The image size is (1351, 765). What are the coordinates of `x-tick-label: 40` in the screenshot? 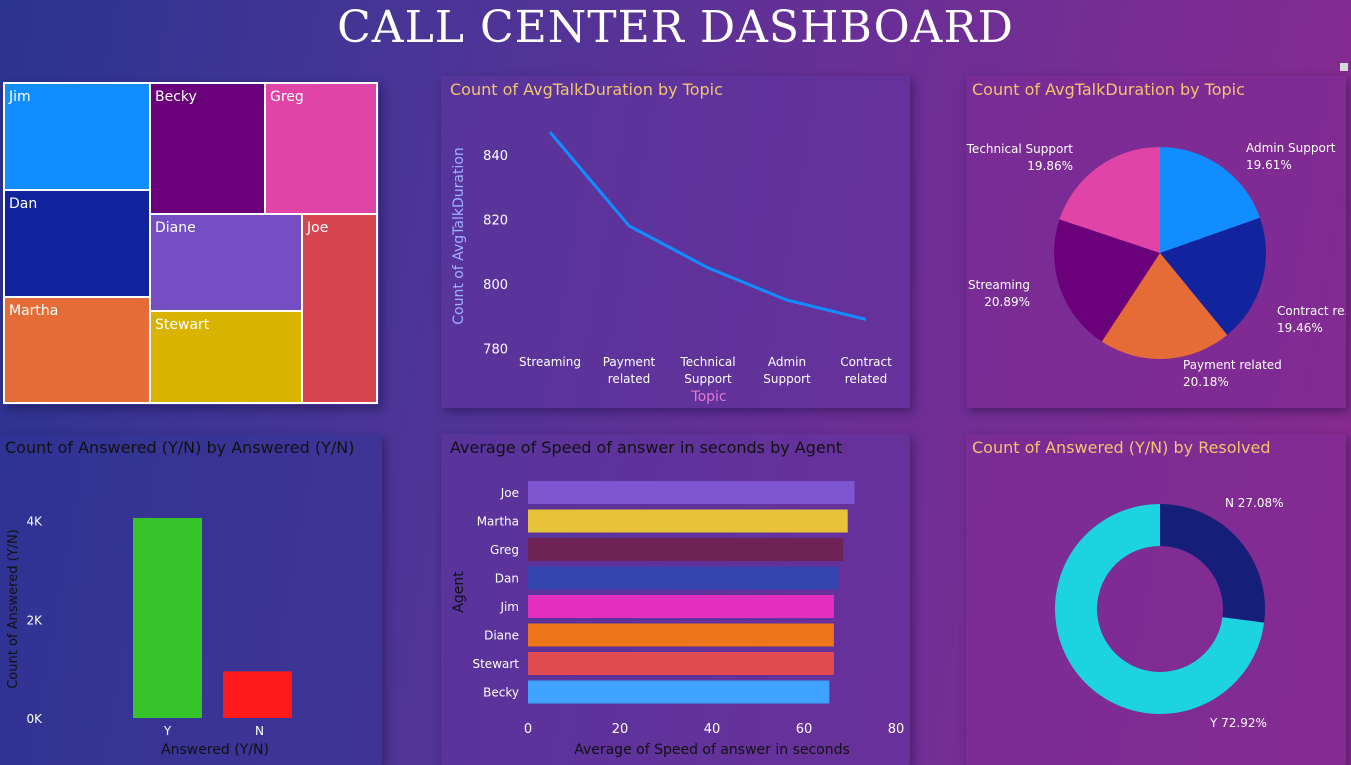 It's located at (712, 729).